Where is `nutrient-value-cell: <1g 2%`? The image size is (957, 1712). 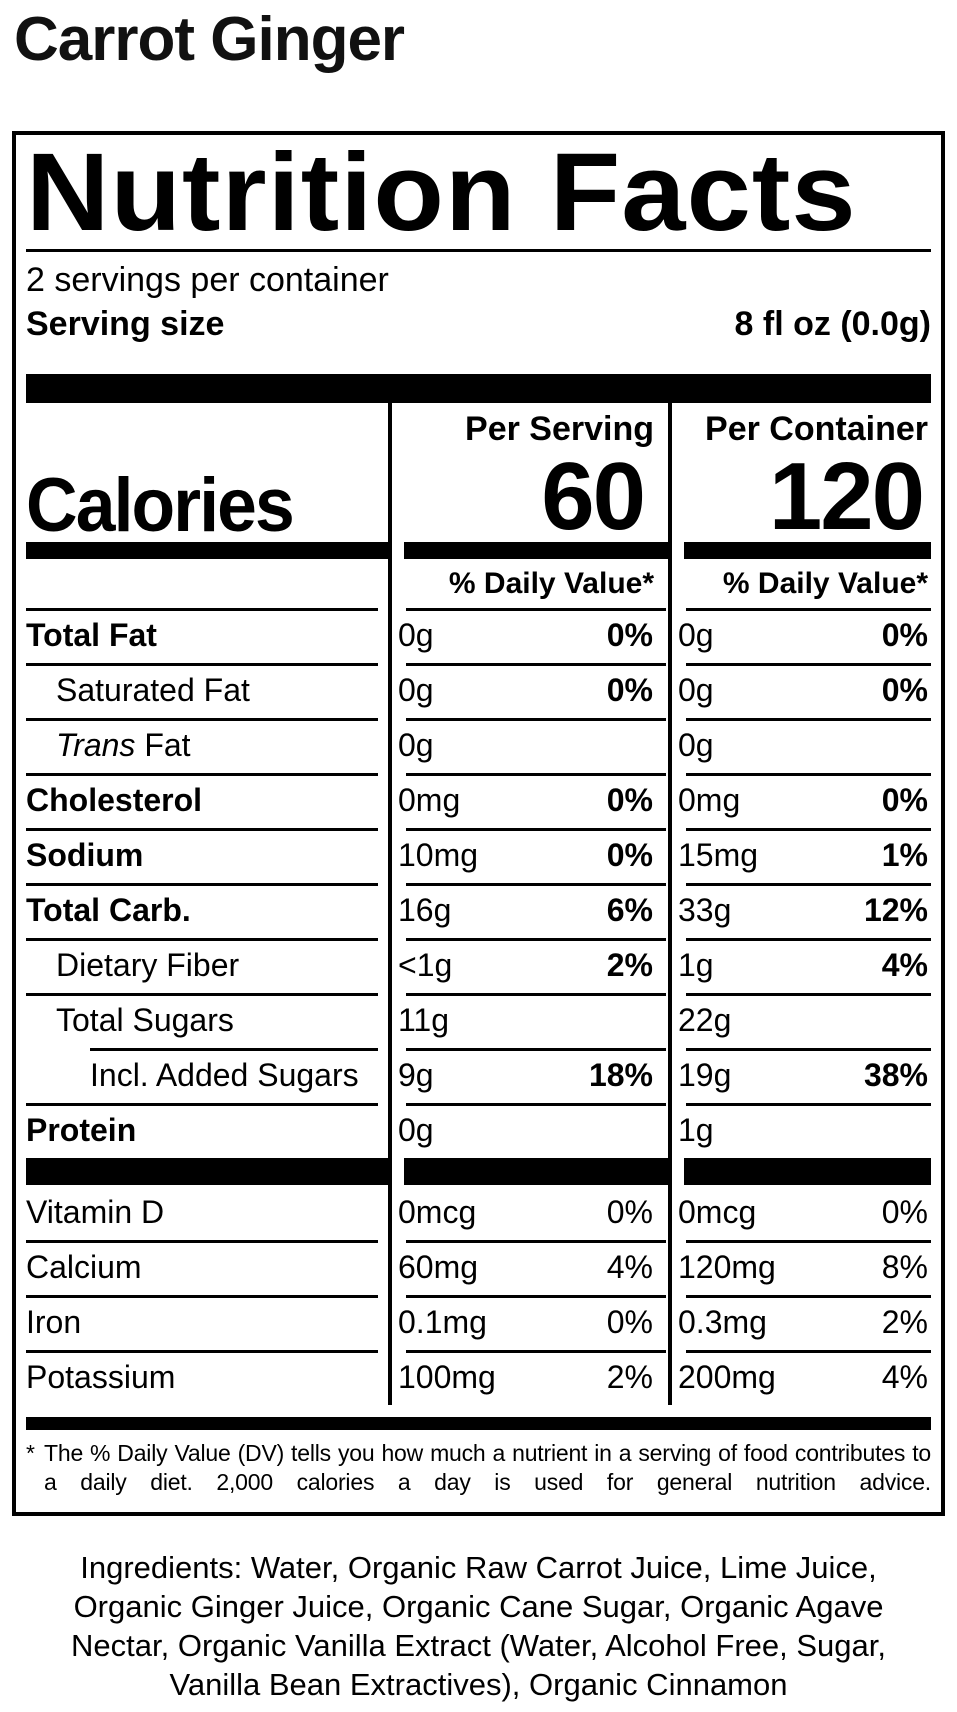 nutrient-value-cell: <1g 2% is located at coordinates (528, 965).